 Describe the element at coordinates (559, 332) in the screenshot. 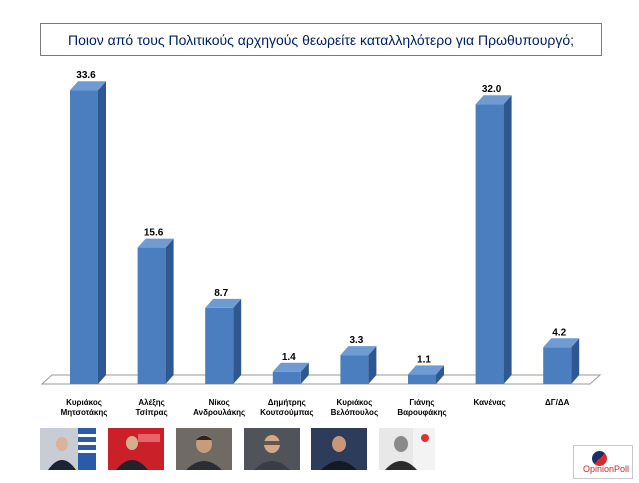

I see `data-label-8: 4.2` at that location.